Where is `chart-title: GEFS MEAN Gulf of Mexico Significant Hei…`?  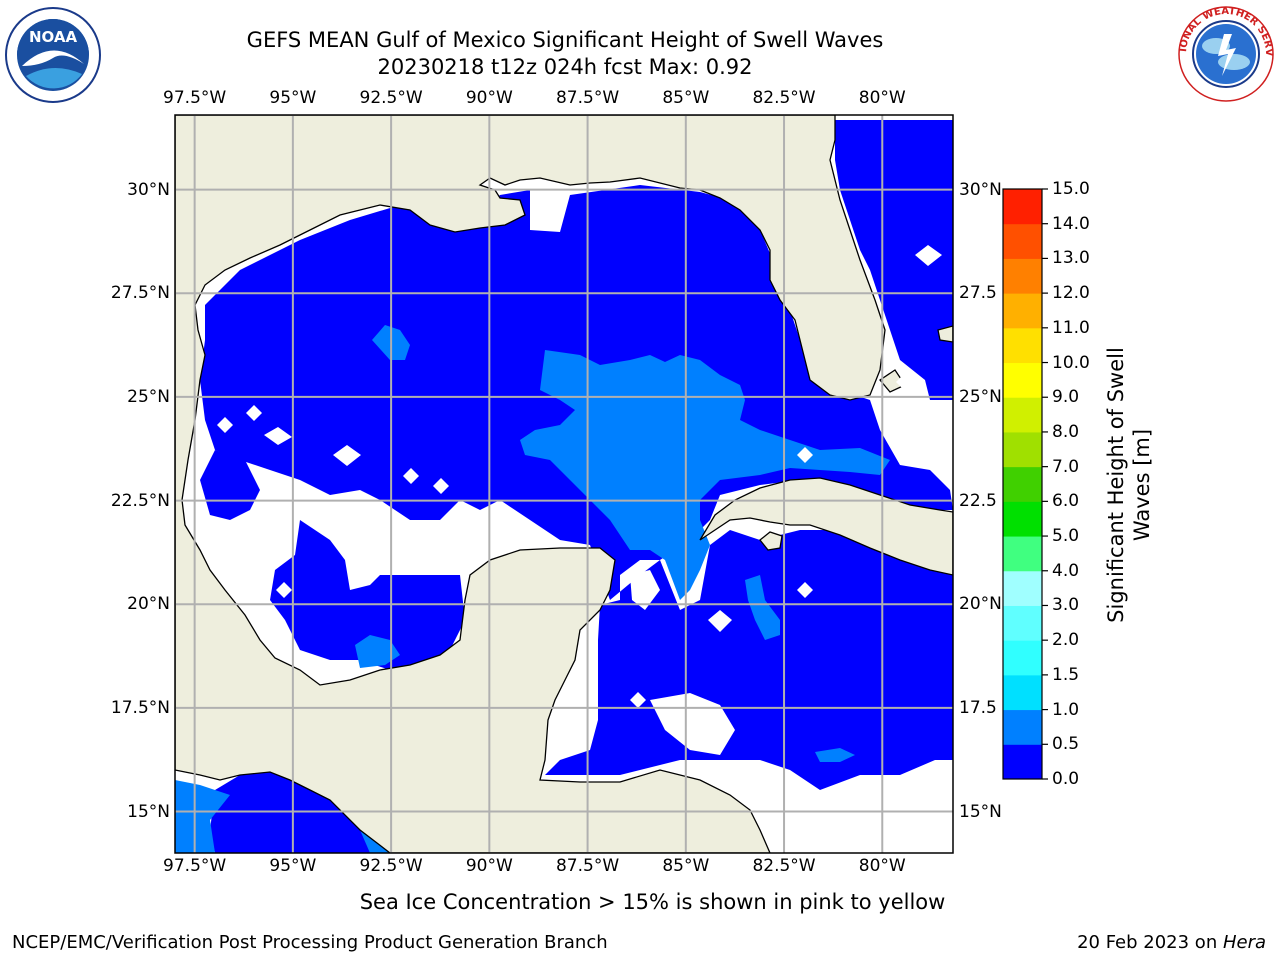 chart-title: GEFS MEAN Gulf of Mexico Significant Hei… is located at coordinates (565, 40).